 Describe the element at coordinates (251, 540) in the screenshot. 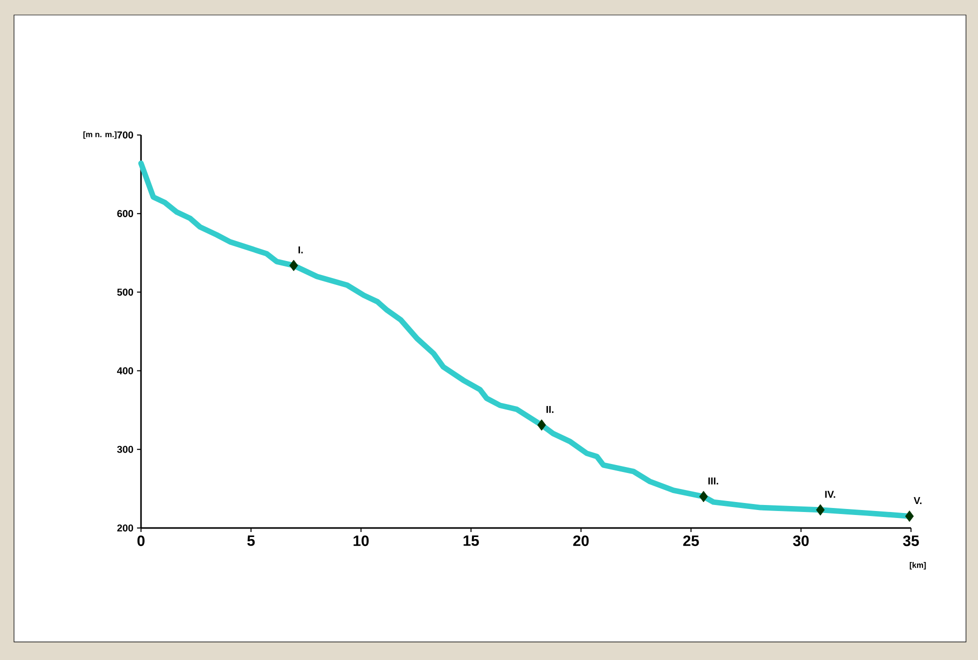

I see `x-tick-label: 5` at that location.